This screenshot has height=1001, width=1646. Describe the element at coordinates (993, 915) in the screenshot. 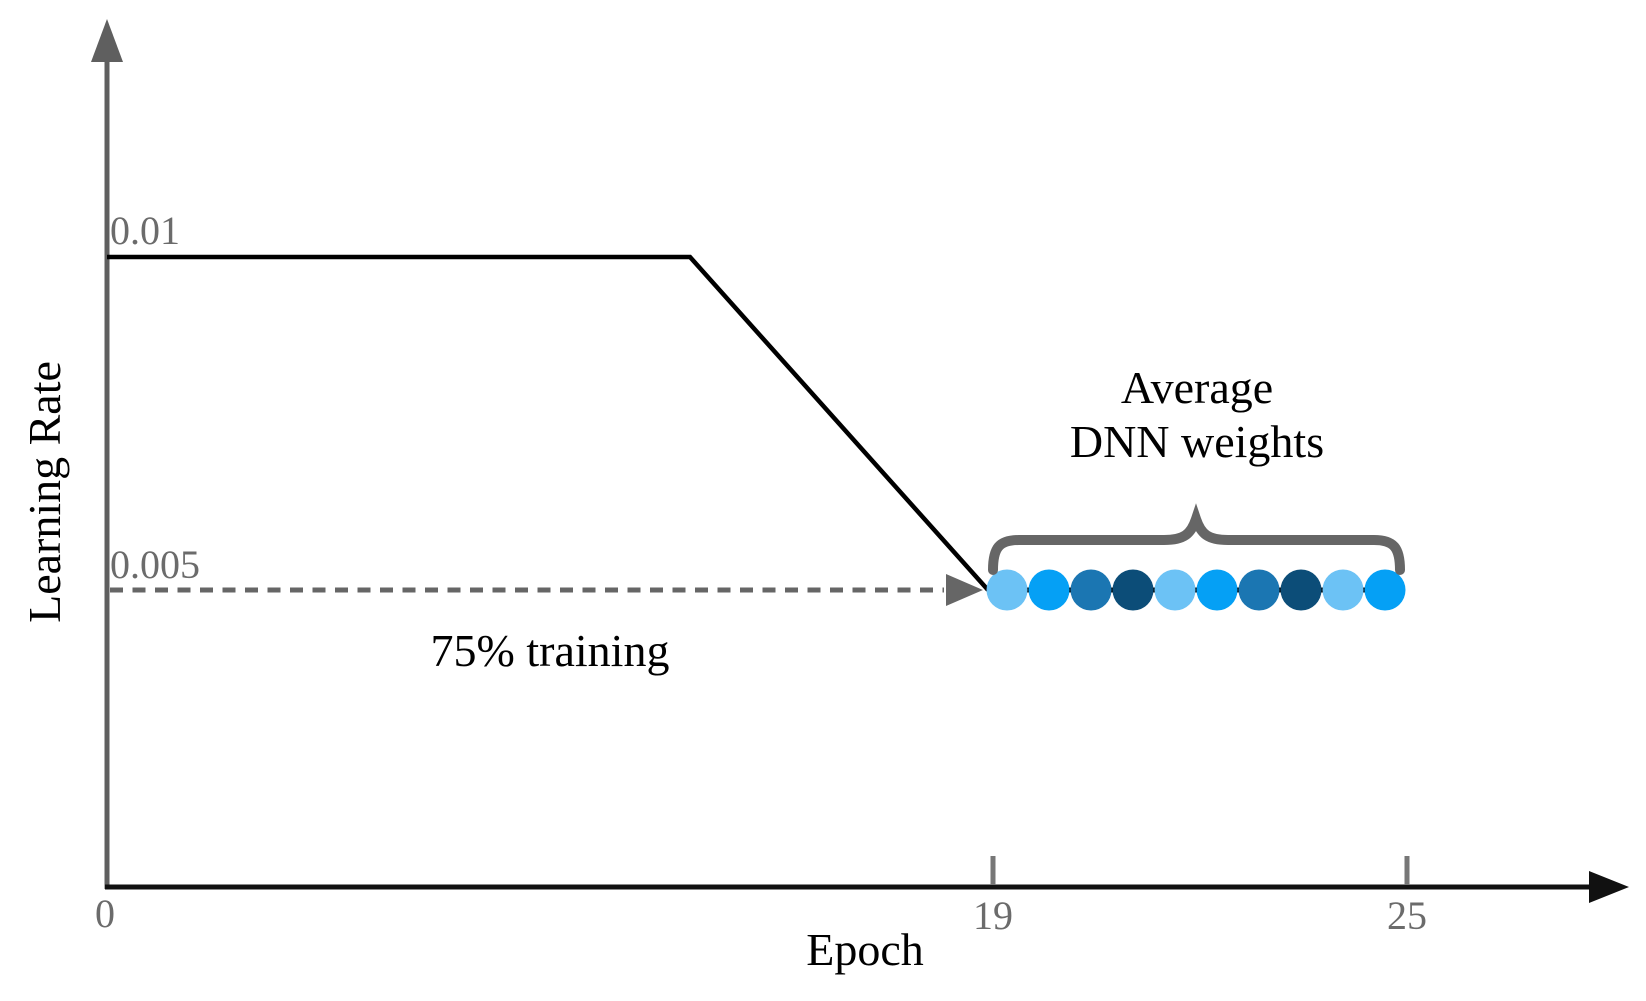

I see `x-tick-label-19: 19` at that location.